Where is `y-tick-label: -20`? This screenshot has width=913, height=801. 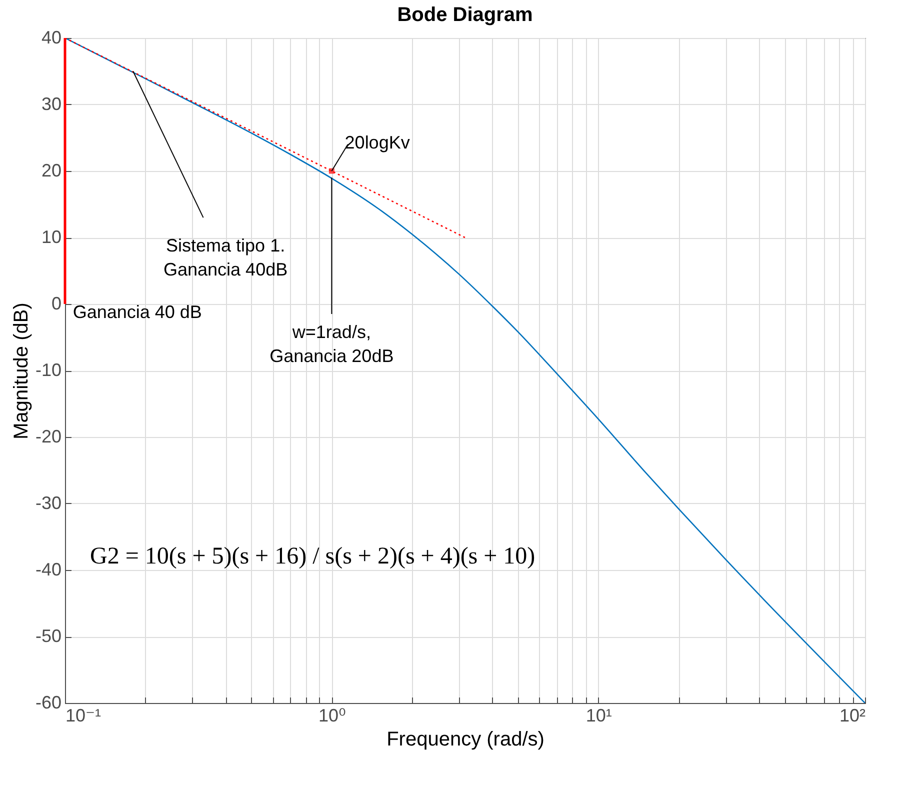
y-tick-label: -20 is located at coordinates (48, 436).